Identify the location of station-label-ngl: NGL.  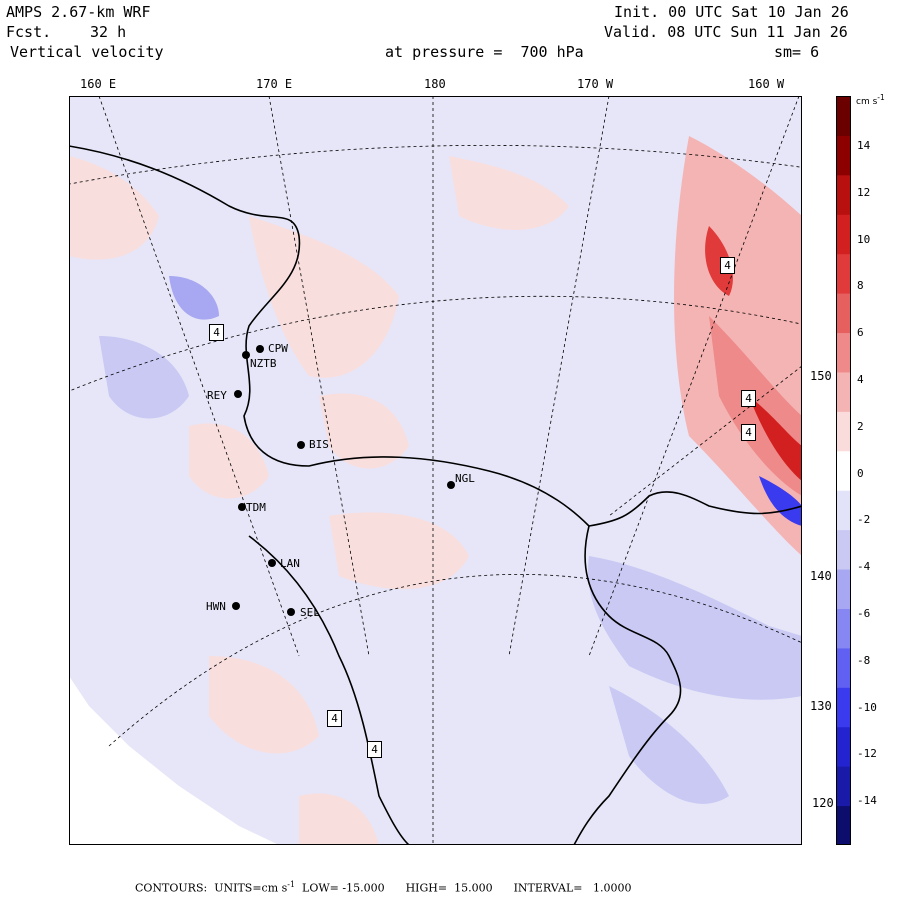
(465, 478).